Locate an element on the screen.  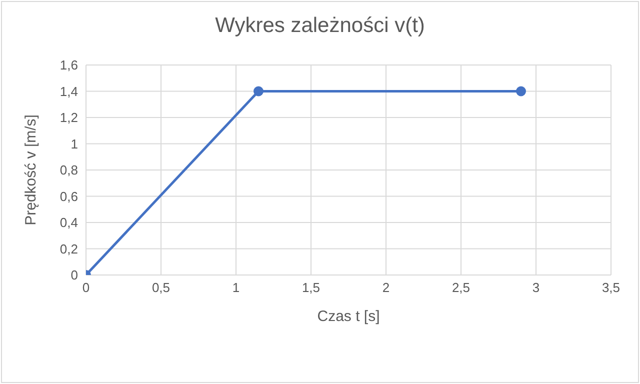
y-tick-label: 1,4 is located at coordinates (69, 91).